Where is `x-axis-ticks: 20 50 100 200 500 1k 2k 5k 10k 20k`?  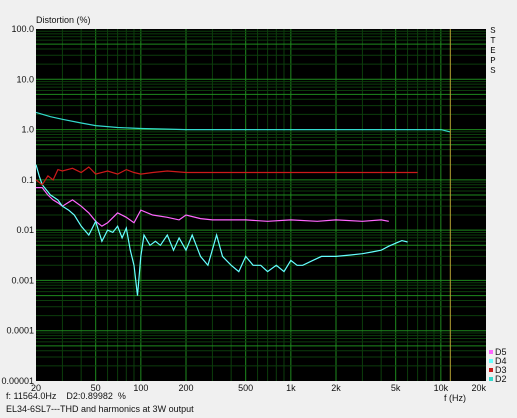 x-axis-ticks: 20 50 100 200 500 1k 2k 5k 10k 20k is located at coordinates (259, 388).